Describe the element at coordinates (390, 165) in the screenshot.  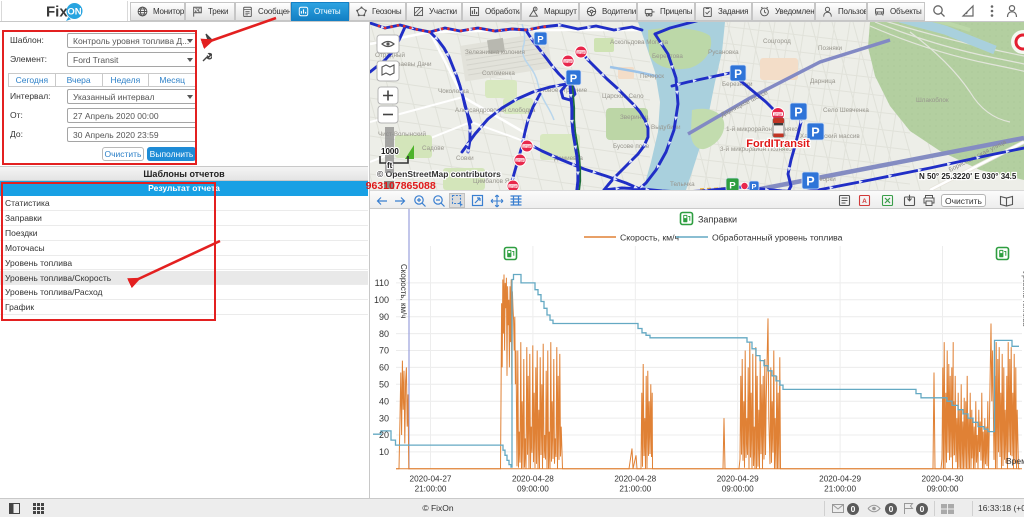
I see `svg-text: ft` at that location.